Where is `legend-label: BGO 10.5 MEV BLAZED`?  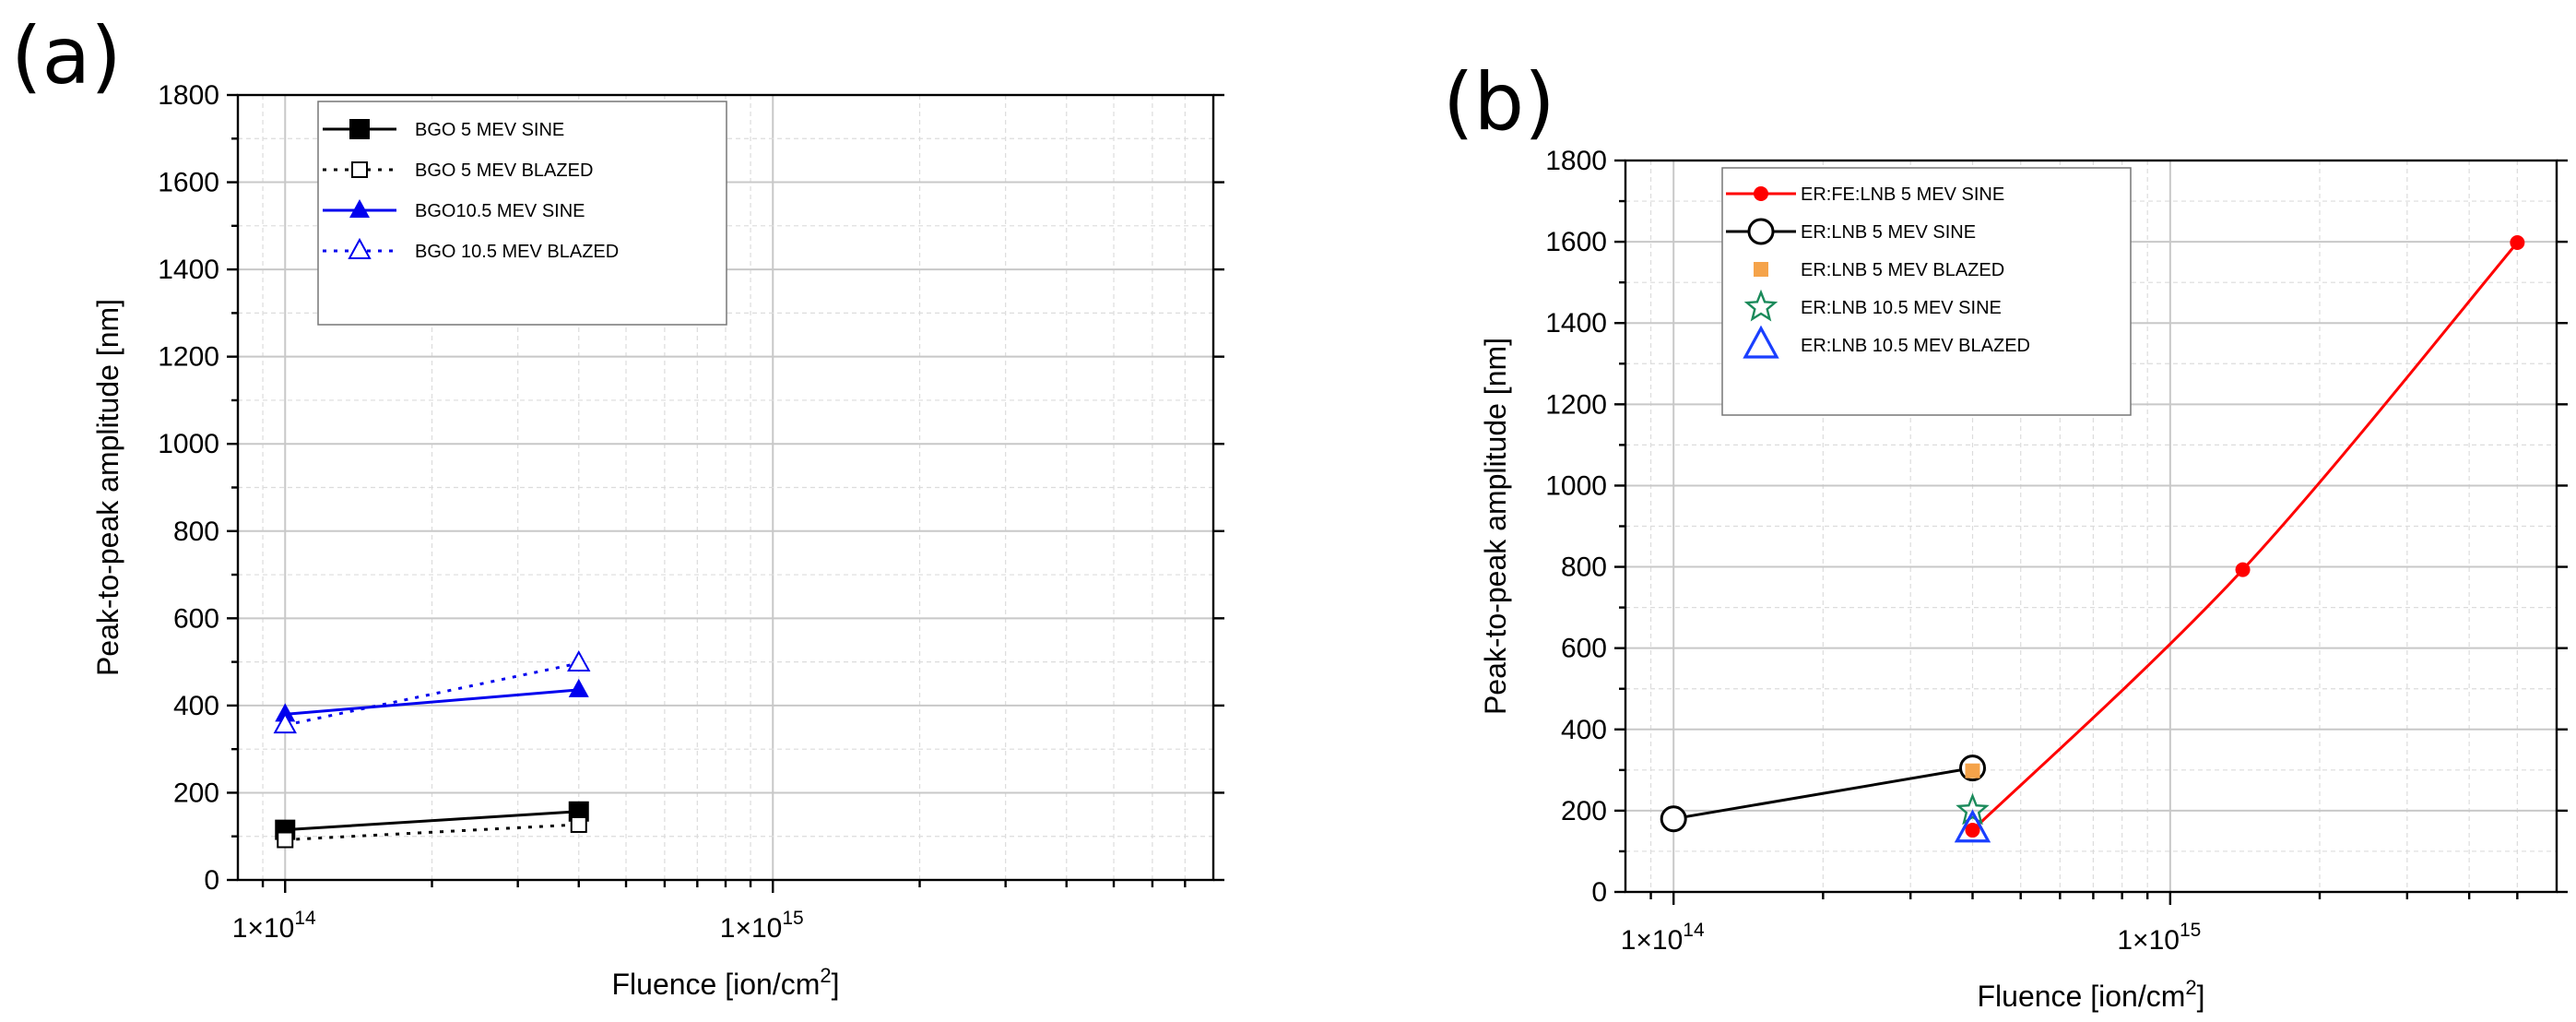
legend-label: BGO 10.5 MEV BLAZED is located at coordinates (517, 252).